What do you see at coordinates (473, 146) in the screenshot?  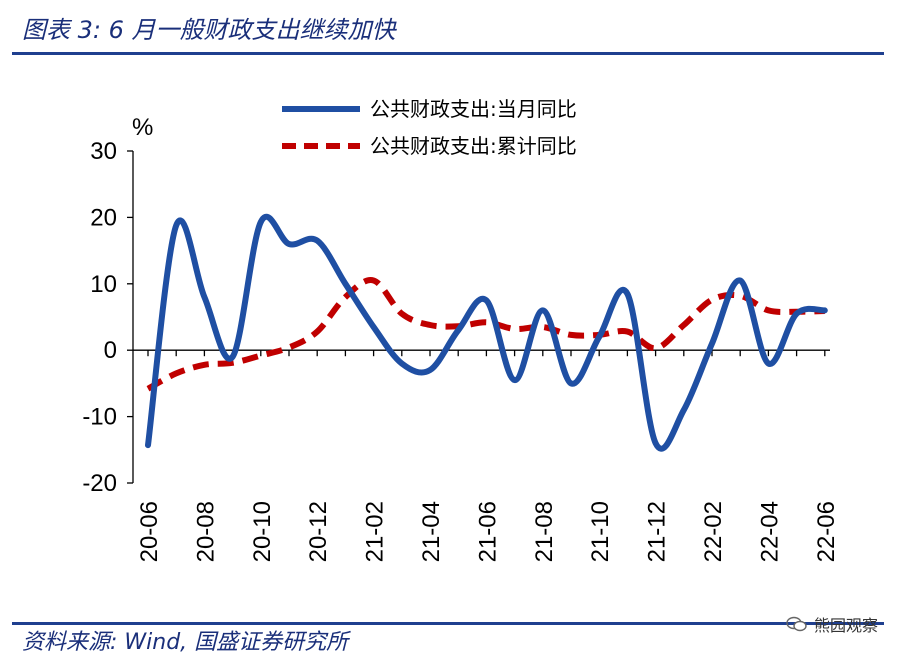 I see `legend-label-cumulative: 公共财政支出:累计同比` at bounding box center [473, 146].